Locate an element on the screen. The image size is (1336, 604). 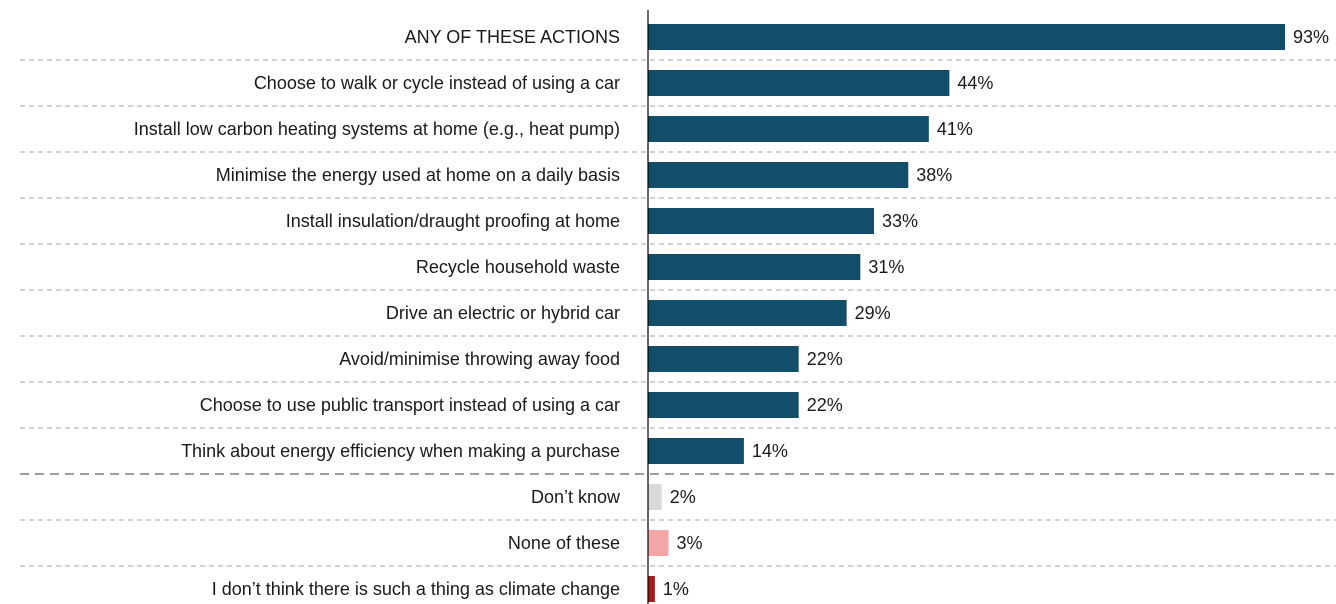
category-label: None of these is located at coordinates (564, 543).